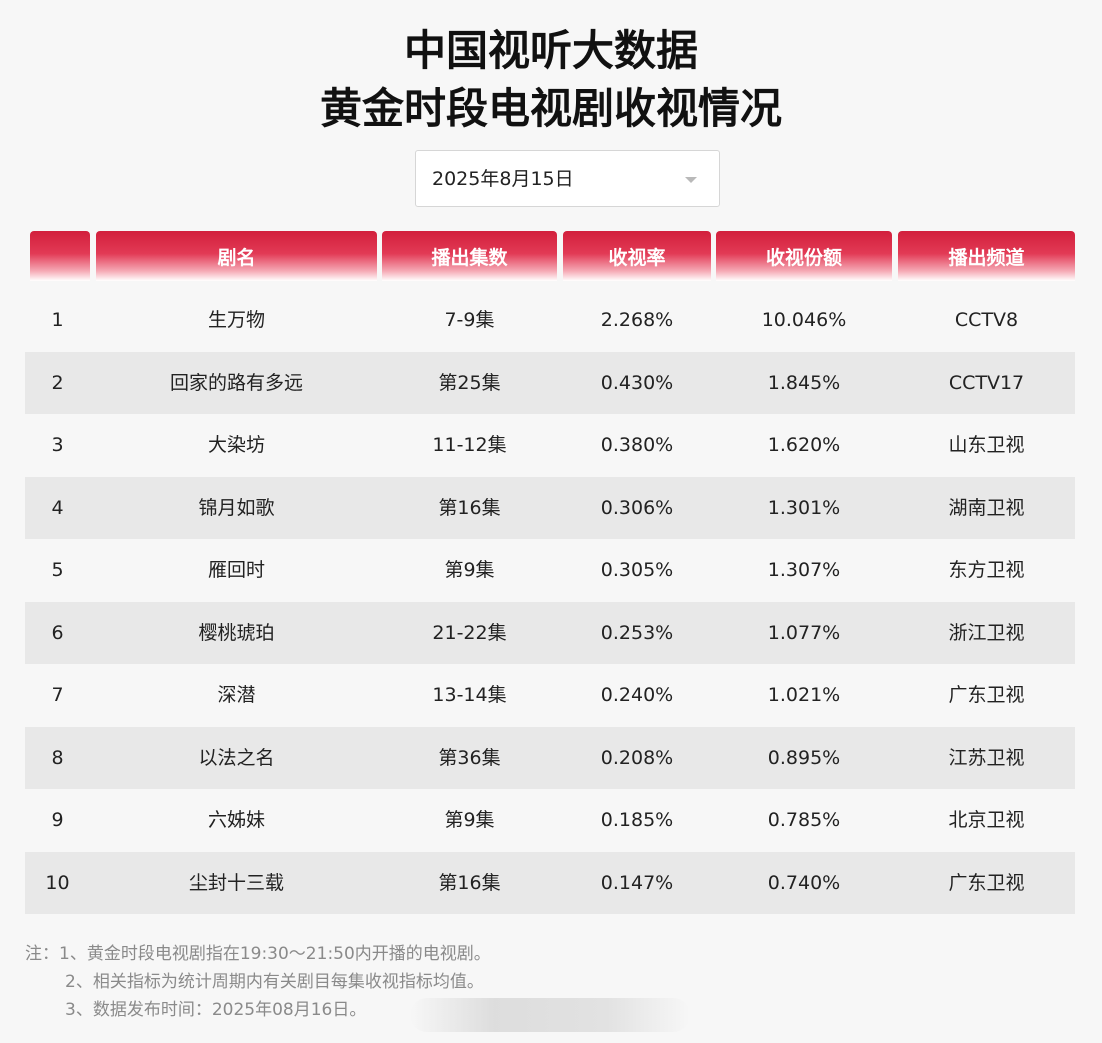 Image resolution: width=1102 pixels, height=1043 pixels. Describe the element at coordinates (550, 882) in the screenshot. I see `table-row: 10 尘封十三载 第16集 0.147% 0.740% 广东卫视` at that location.